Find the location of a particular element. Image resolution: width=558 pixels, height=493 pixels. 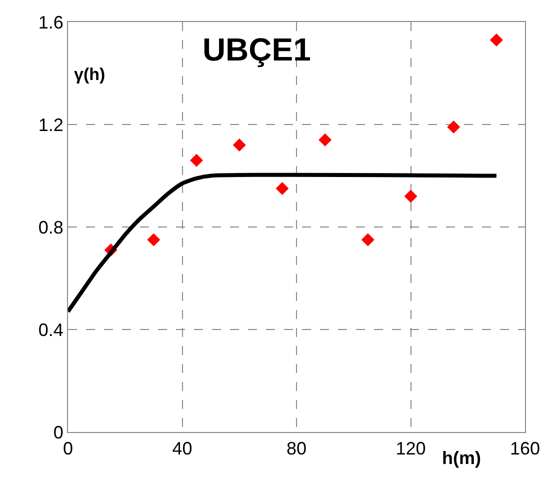

y-axis-title: γ(h) is located at coordinates (90, 74).